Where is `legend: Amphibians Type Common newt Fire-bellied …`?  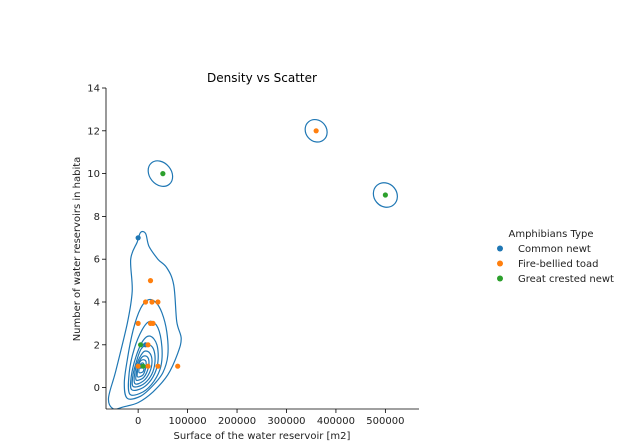 legend: Amphibians Type Common newt Fire-bellied … is located at coordinates (555, 257).